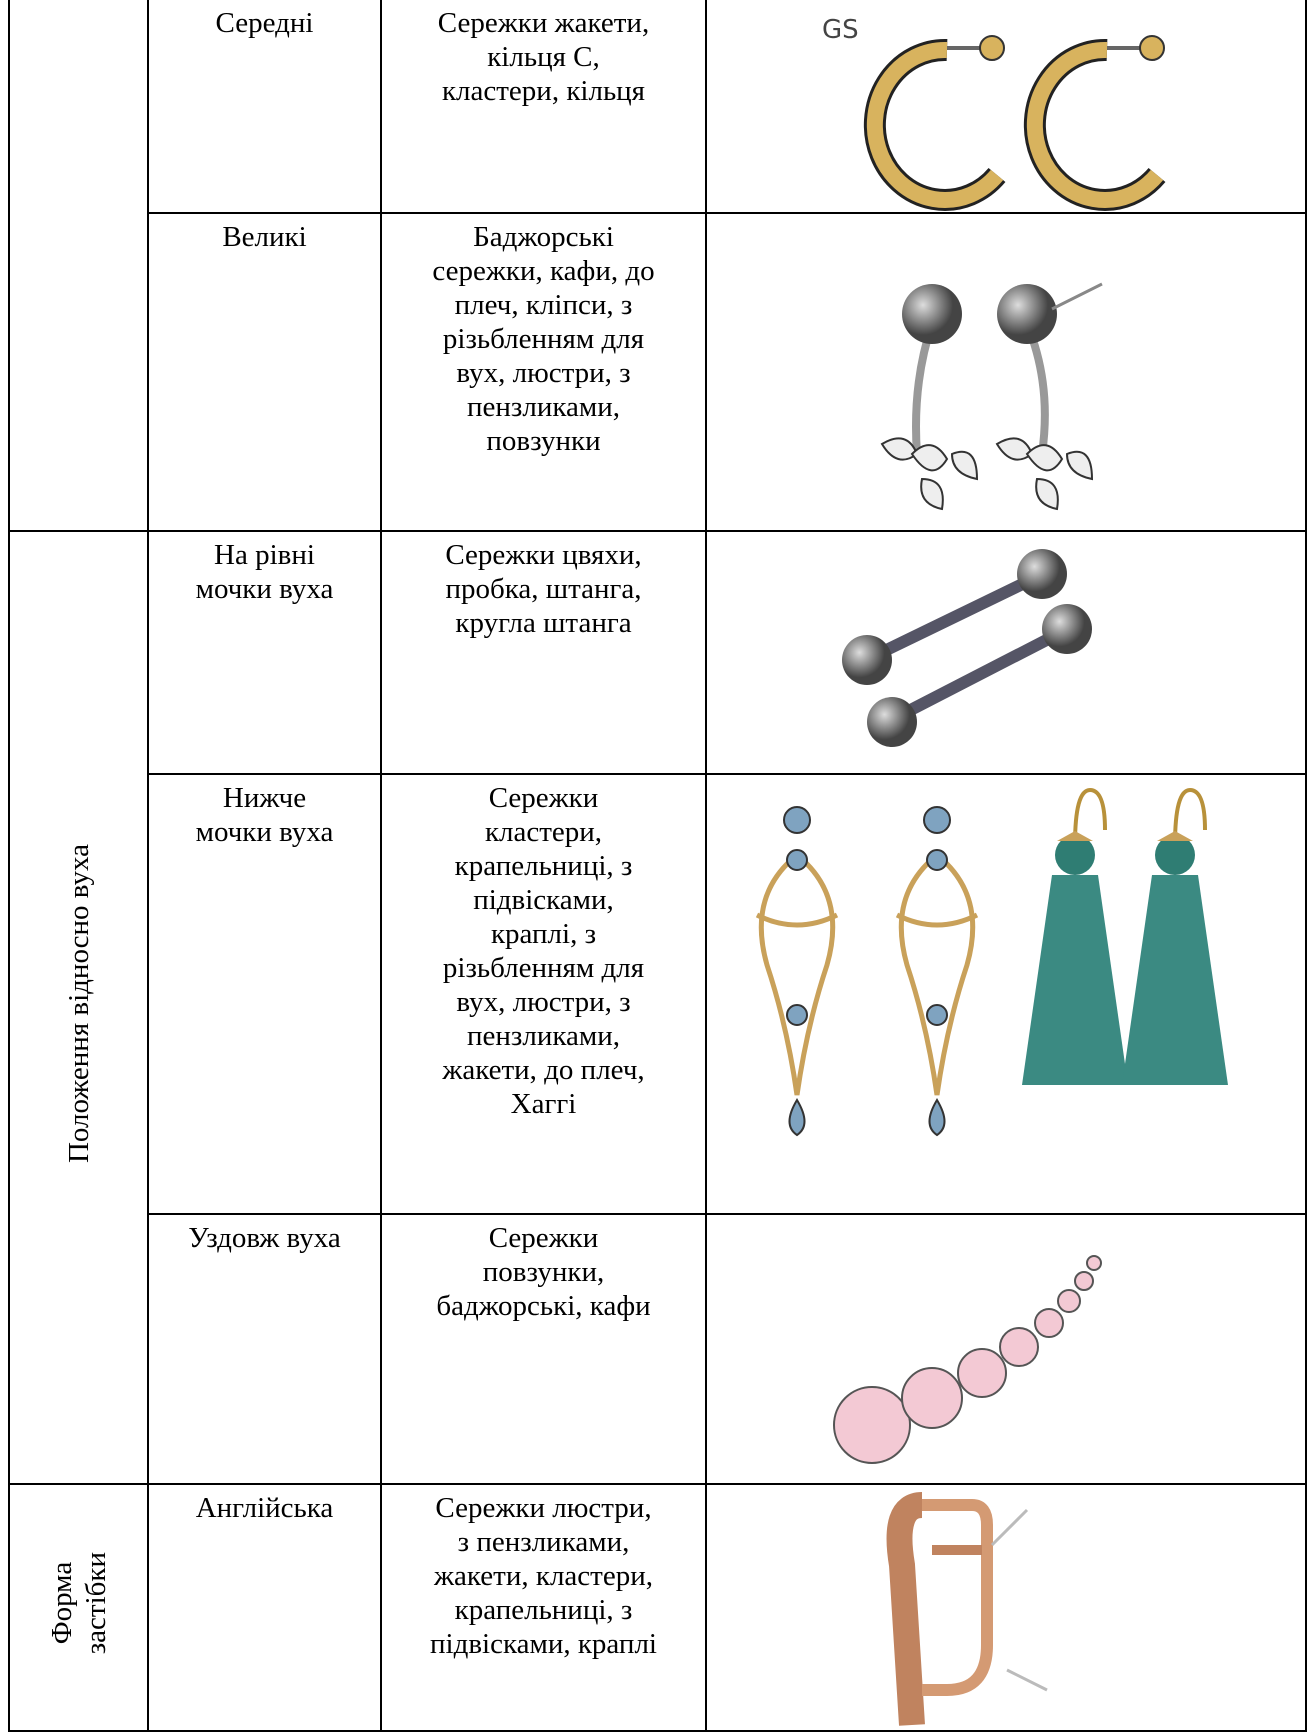 This screenshot has height=1732, width=1315. What do you see at coordinates (264, 107) in the screenshot?
I see `size-cell: Середні` at bounding box center [264, 107].